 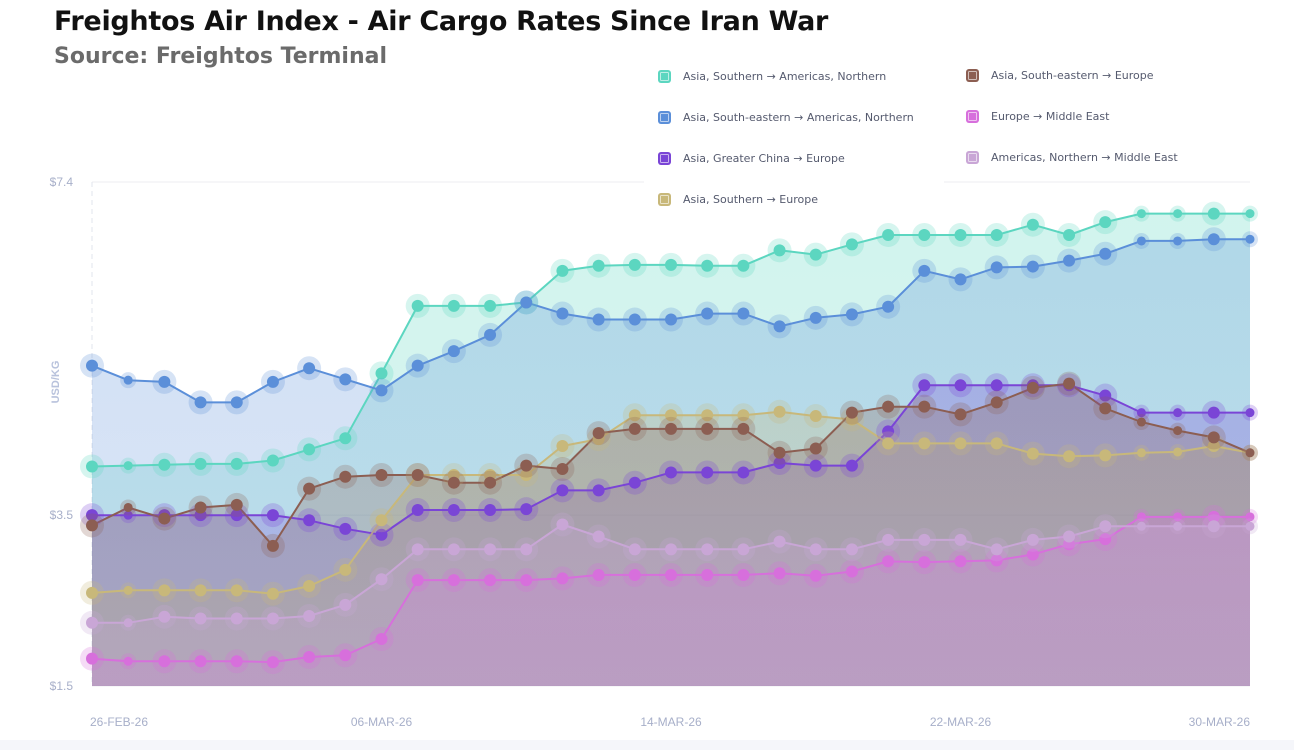 What do you see at coordinates (1037, 116) in the screenshot?
I see `legend-item: Europe → Middle East` at bounding box center [1037, 116].